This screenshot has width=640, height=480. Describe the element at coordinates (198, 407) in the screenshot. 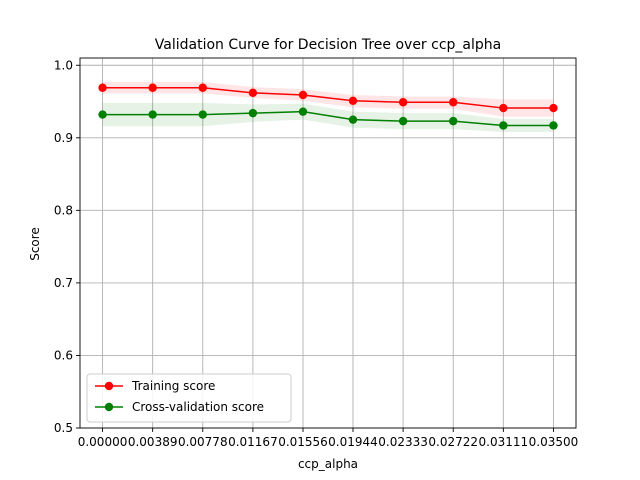

I see `cross-validation-legend-label: Cross-validation score` at that location.